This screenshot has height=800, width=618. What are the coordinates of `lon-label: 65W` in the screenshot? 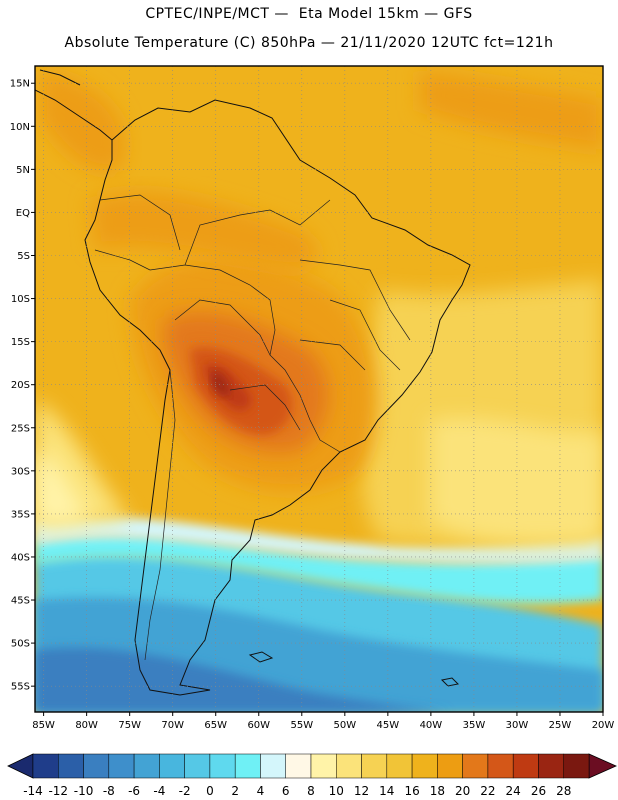 It's located at (215, 725).